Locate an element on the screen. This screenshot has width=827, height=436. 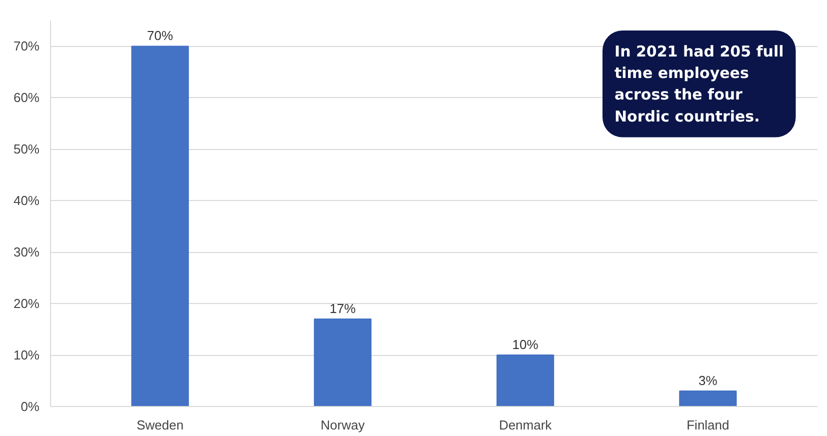
x-tick-label: Finland is located at coordinates (708, 425).